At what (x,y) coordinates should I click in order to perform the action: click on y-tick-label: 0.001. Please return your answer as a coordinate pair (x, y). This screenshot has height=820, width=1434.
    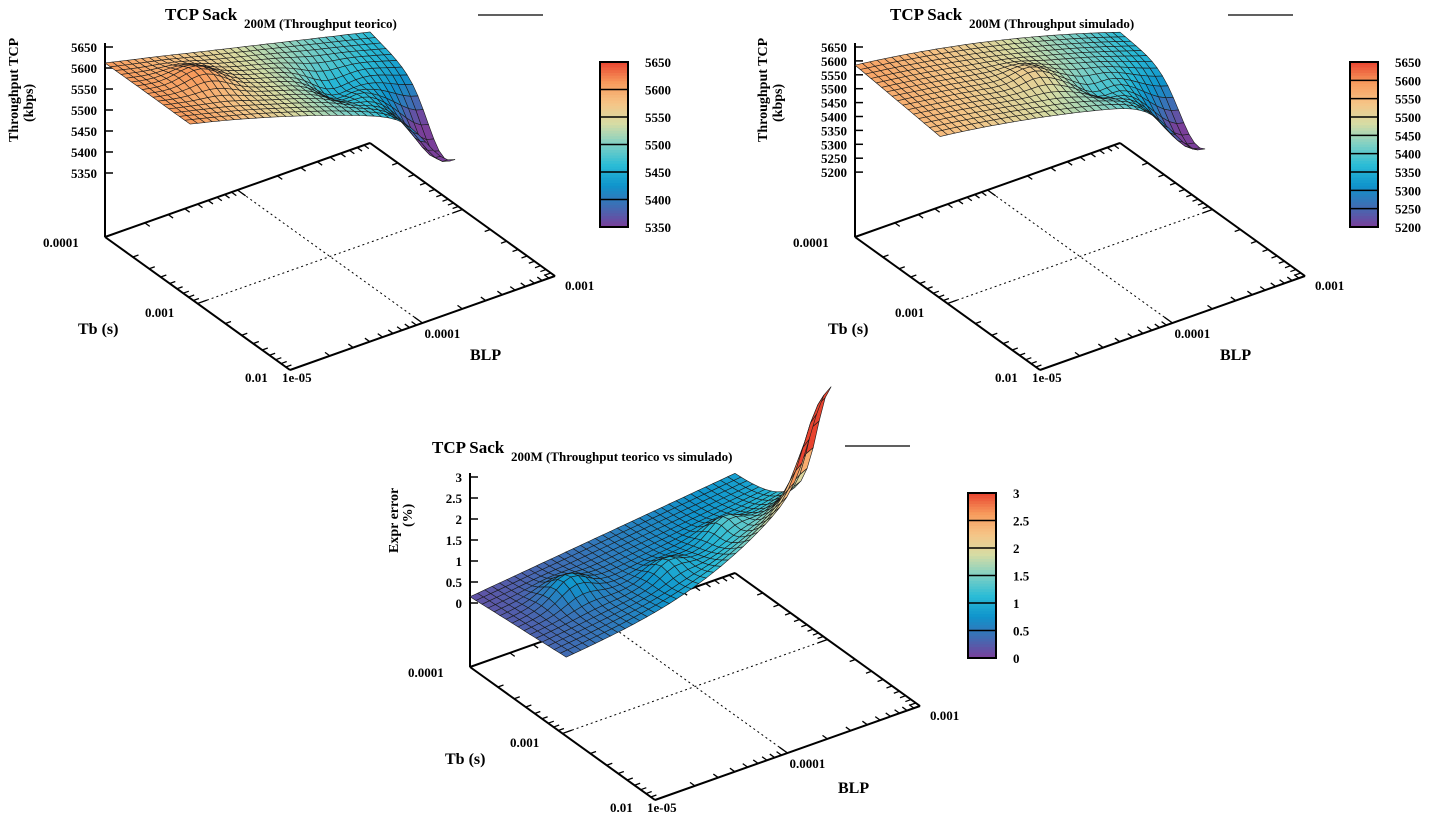
    Looking at the image, I should click on (579, 285).